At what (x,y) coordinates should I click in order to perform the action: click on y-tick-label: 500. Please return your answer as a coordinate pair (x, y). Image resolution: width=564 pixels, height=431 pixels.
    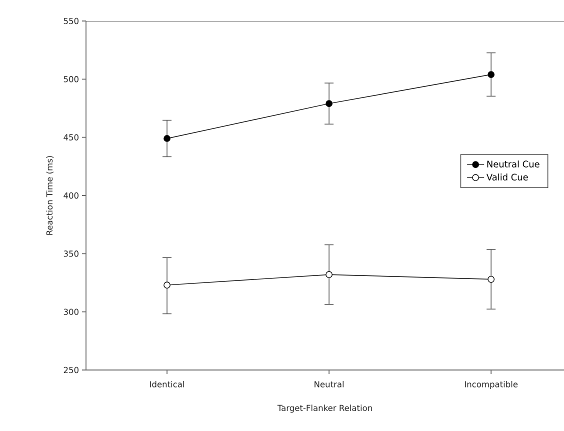
    Looking at the image, I should click on (71, 79).